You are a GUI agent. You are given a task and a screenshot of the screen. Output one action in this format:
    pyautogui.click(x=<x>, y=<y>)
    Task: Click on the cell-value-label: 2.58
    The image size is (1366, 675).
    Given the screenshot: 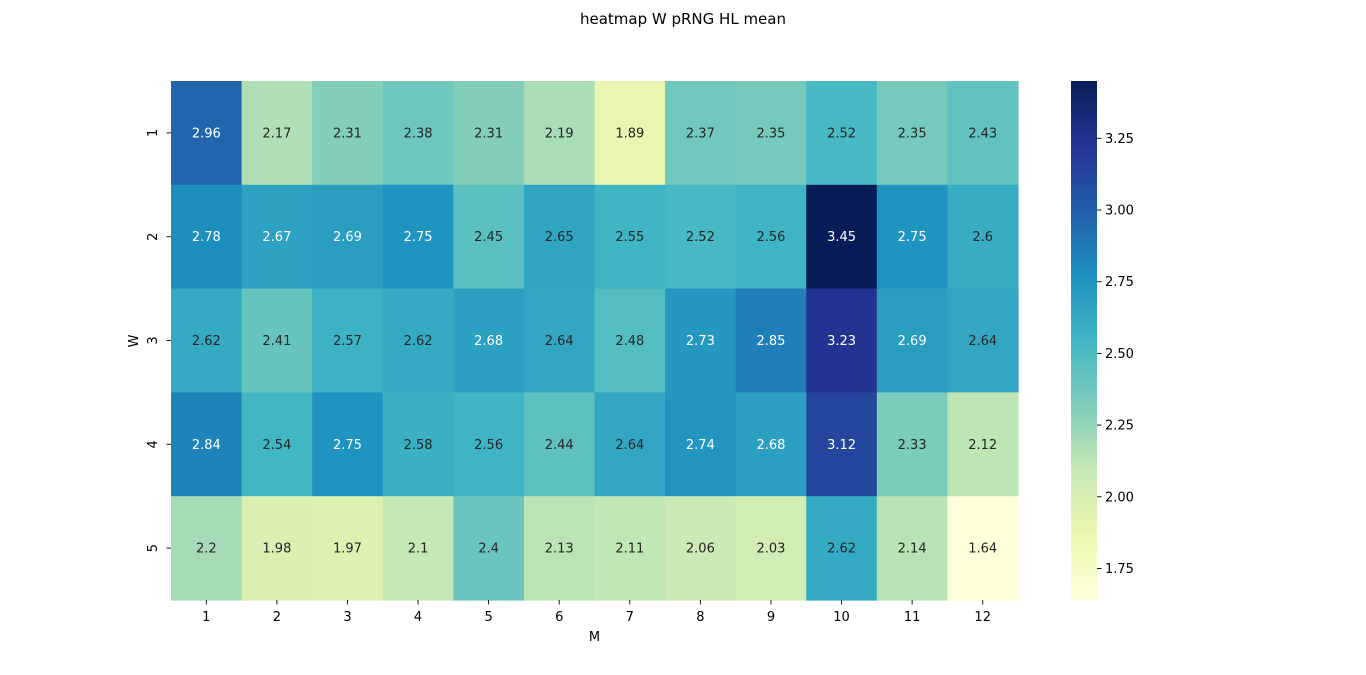 What is the action you would take?
    pyautogui.click(x=418, y=445)
    